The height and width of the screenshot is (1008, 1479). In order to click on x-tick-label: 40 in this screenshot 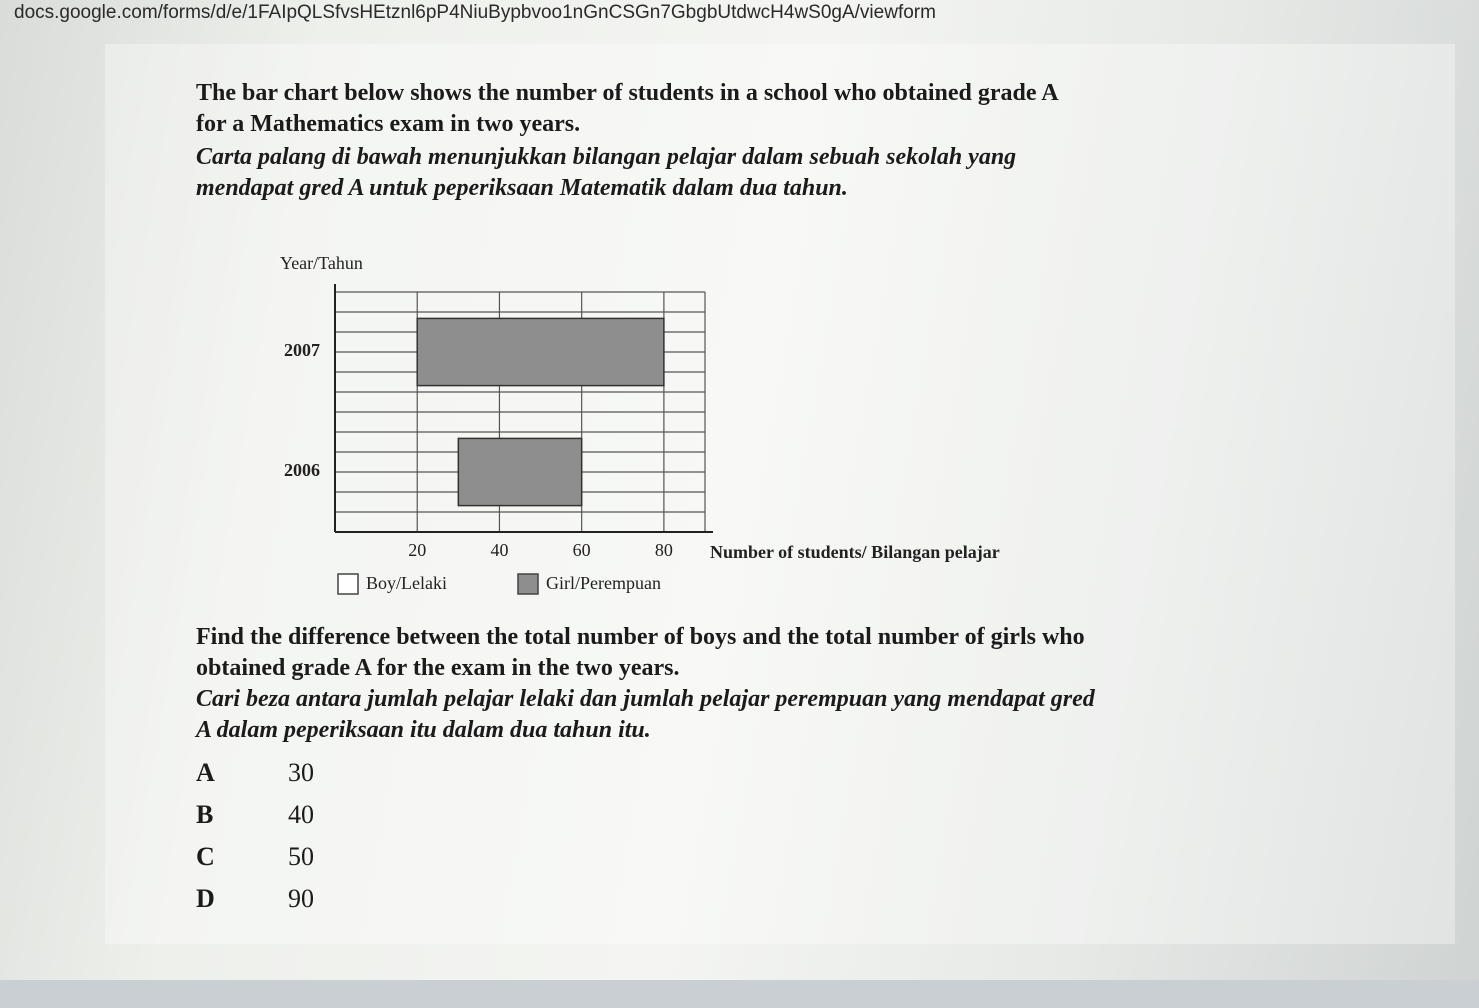, I will do `click(499, 550)`.